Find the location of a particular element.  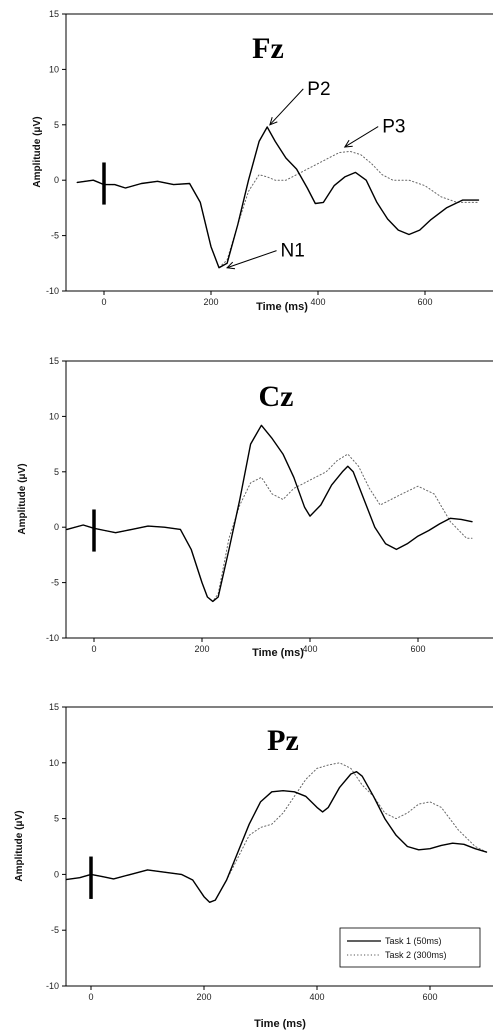

chart-title: Fz is located at coordinates (268, 48).